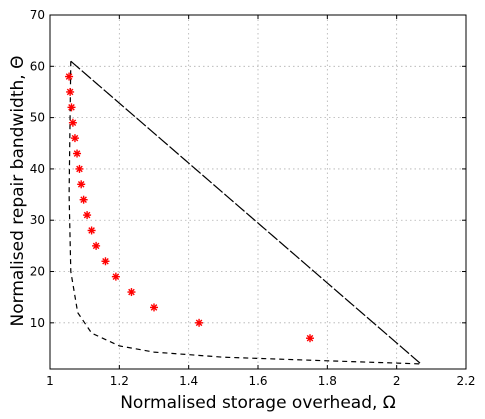  I want to click on y-axis-label: Normalised repair bandwidth, Θ, so click(18, 191).